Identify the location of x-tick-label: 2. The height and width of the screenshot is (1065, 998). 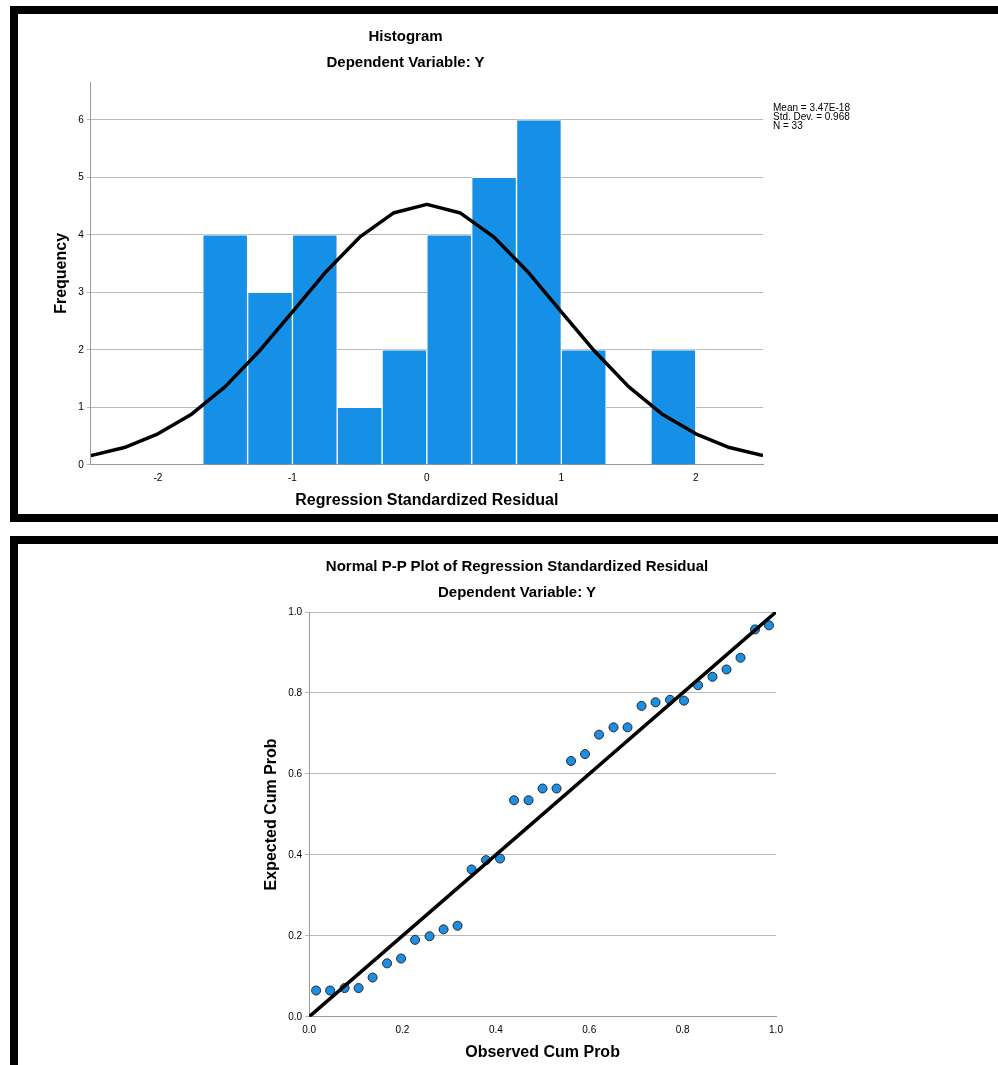
(695, 477).